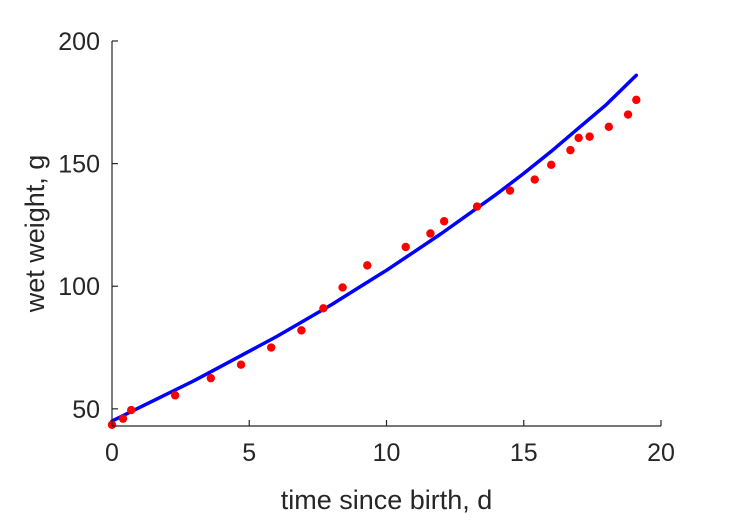 The width and height of the screenshot is (729, 521). Describe the element at coordinates (35, 234) in the screenshot. I see `y-axis-label: wet weight, g` at that location.